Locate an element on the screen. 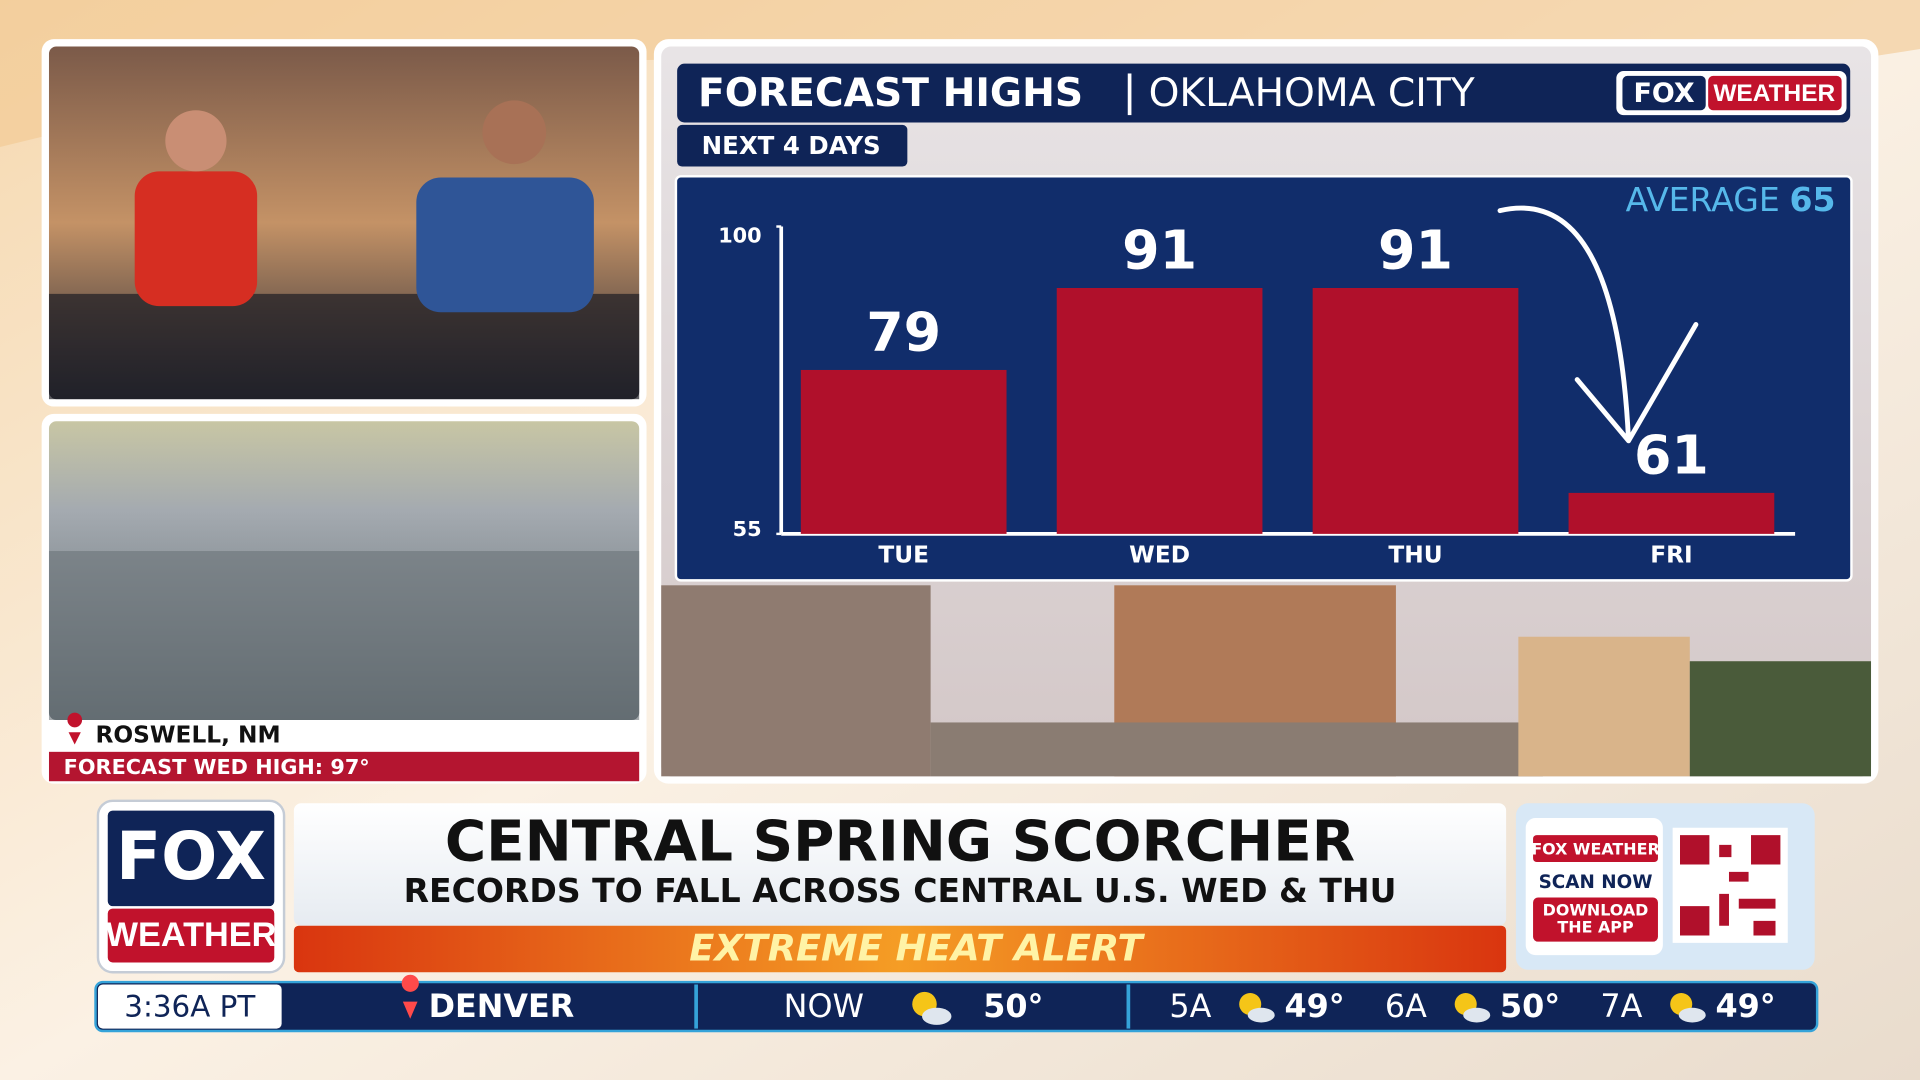 The width and height of the screenshot is (1920, 1080). average-value: 65 is located at coordinates (1813, 198).